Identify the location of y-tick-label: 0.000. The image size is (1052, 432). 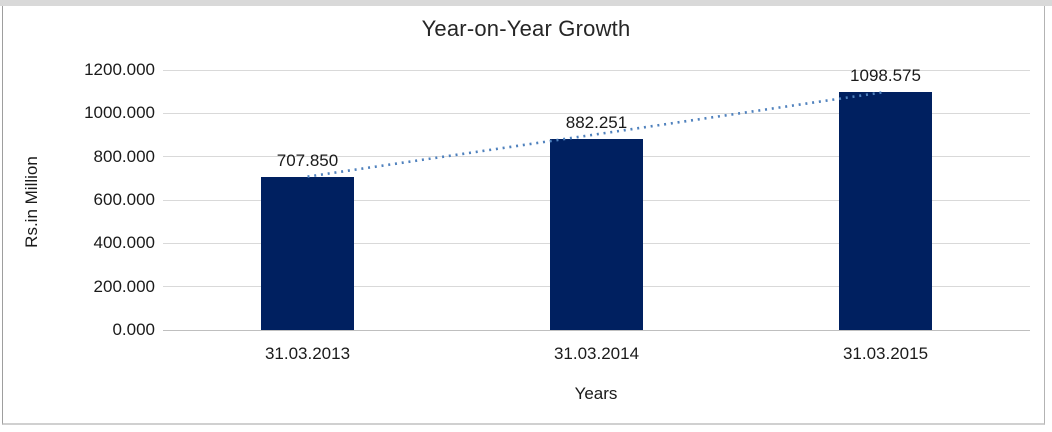
(133, 329).